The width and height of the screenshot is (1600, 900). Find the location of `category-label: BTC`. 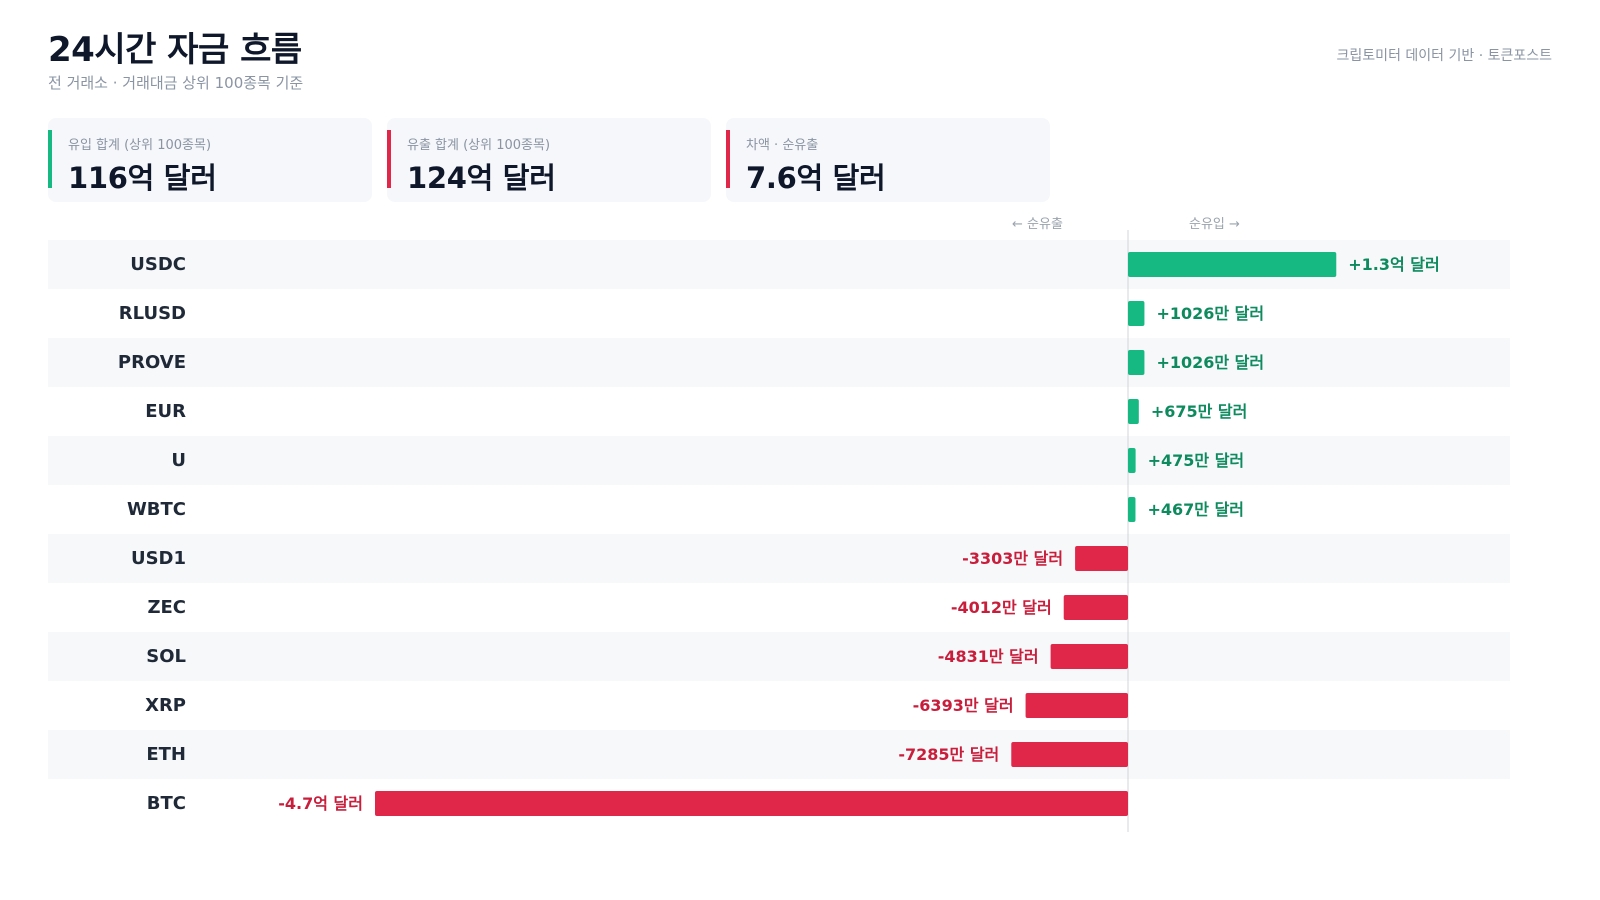

category-label: BTC is located at coordinates (166, 803).